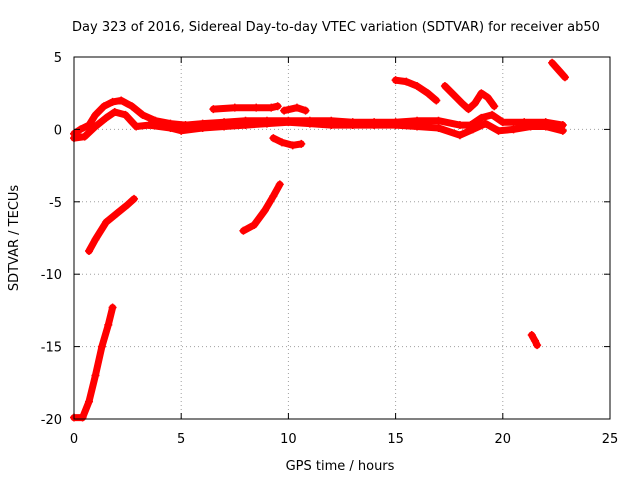  Describe the element at coordinates (58, 58) in the screenshot. I see `y-tick-label: 5` at that location.